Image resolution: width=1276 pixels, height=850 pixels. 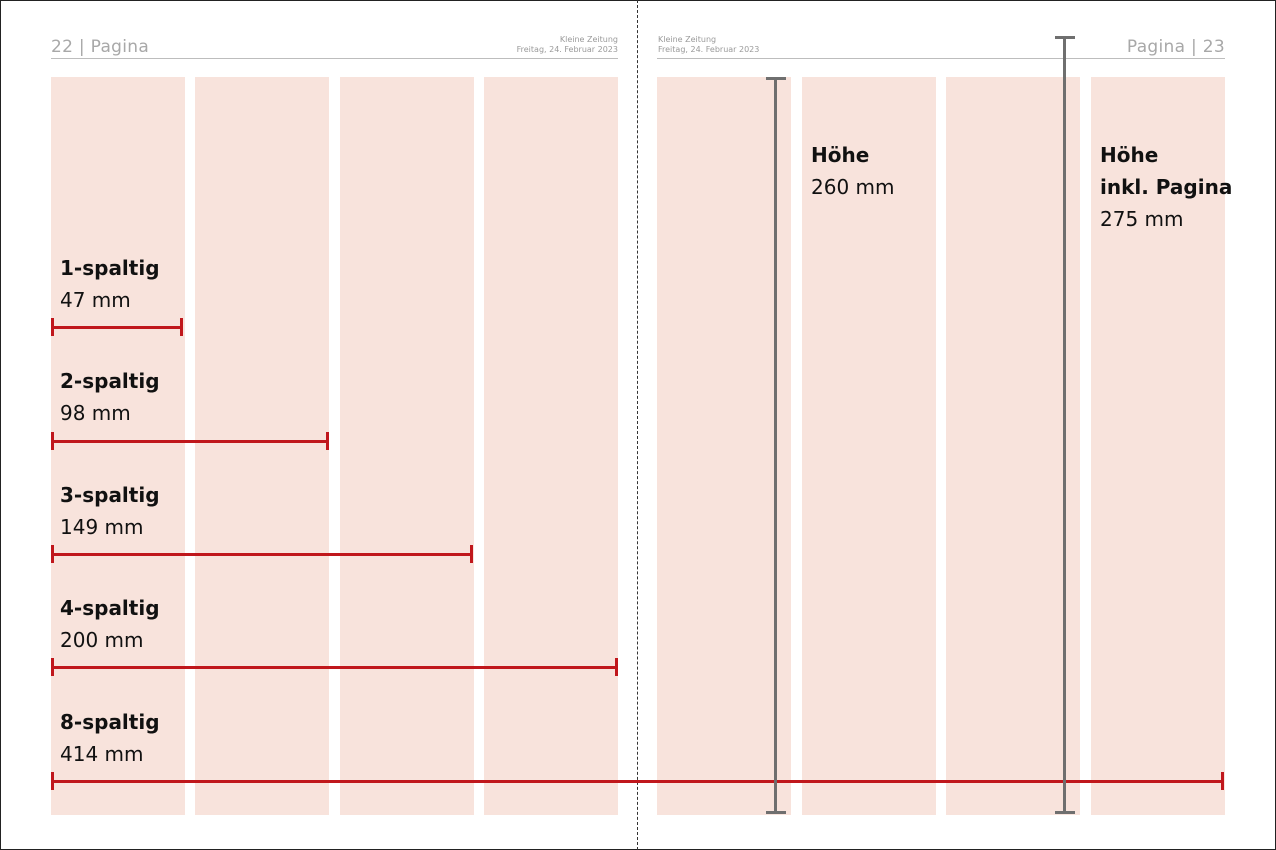 I want to click on left-header-rule, so click(x=334, y=58).